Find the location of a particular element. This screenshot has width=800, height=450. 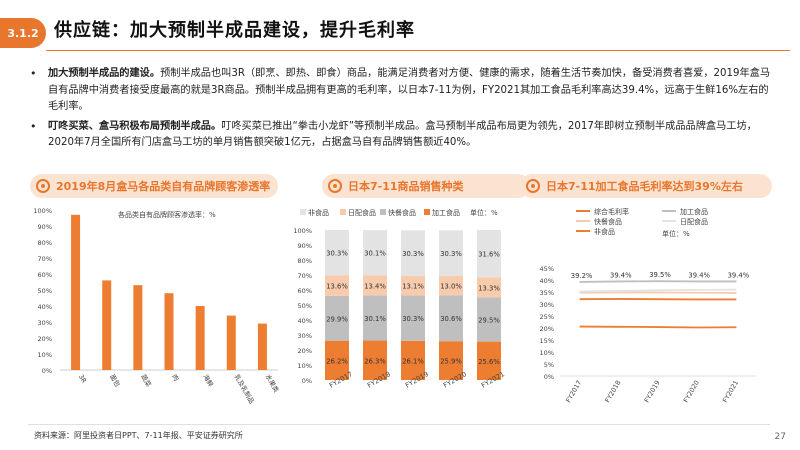

data-label: 13.6% is located at coordinates (337, 287).